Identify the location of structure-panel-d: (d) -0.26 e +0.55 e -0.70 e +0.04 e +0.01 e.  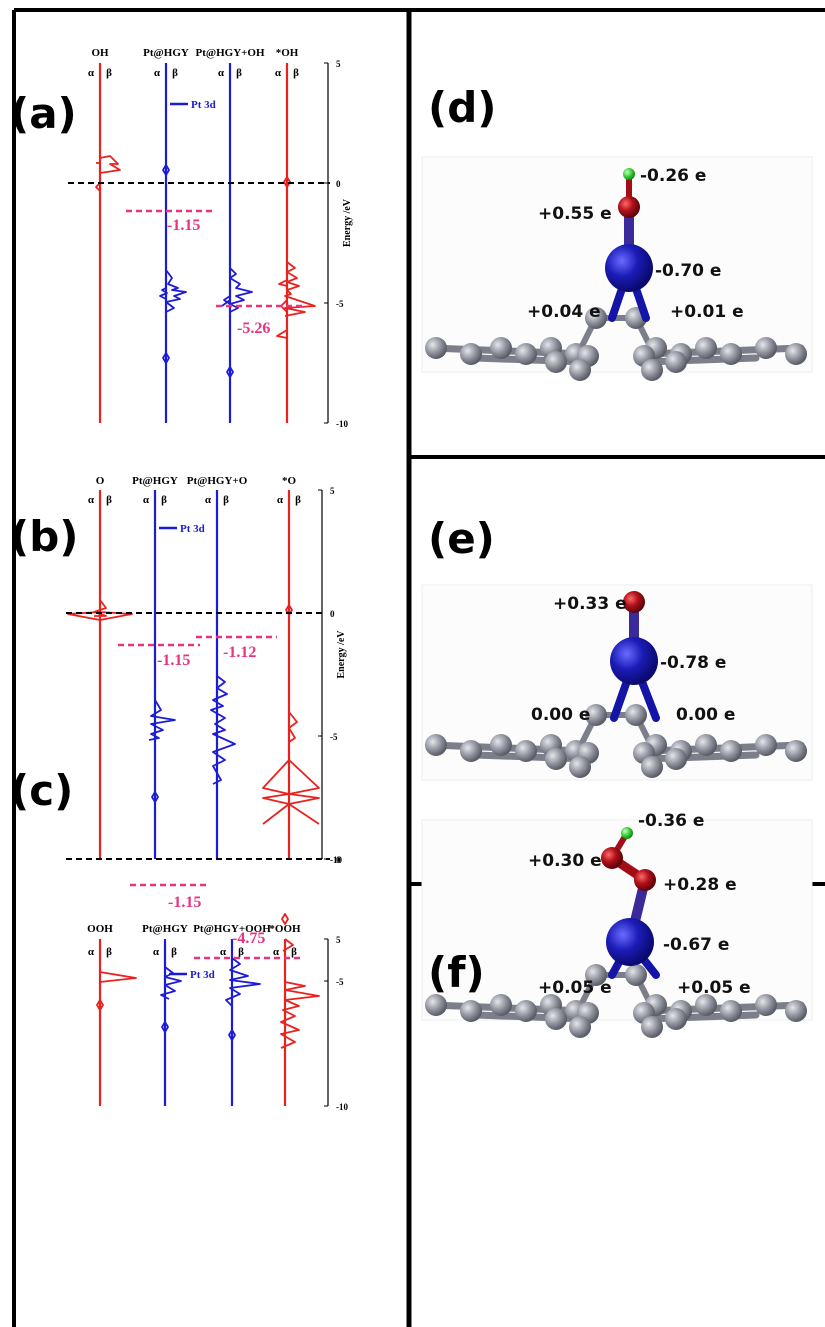
(617, 232).